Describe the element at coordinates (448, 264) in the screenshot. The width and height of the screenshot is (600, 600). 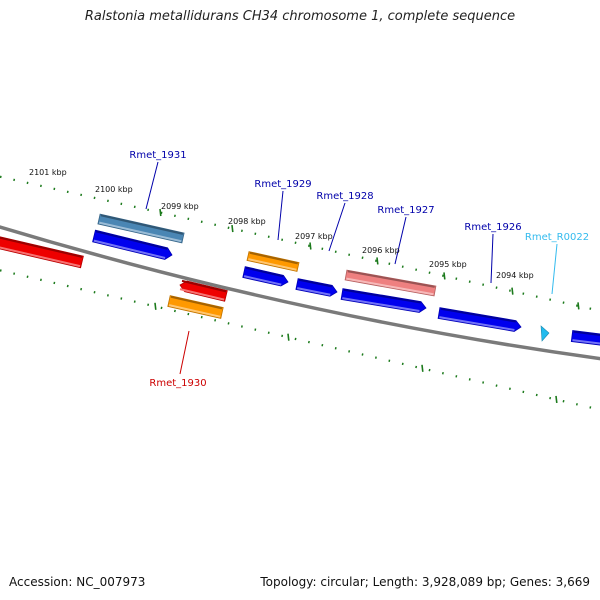
I see `tick-label: 2095 kbp` at that location.